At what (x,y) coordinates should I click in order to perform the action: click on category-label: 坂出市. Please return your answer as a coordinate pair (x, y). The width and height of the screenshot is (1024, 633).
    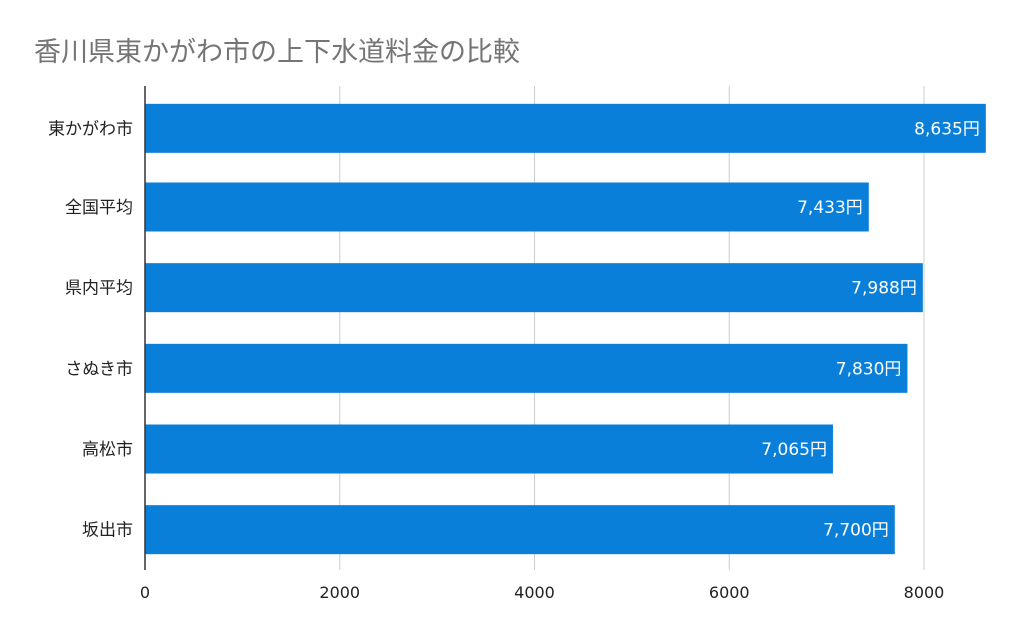
    Looking at the image, I should click on (107, 531).